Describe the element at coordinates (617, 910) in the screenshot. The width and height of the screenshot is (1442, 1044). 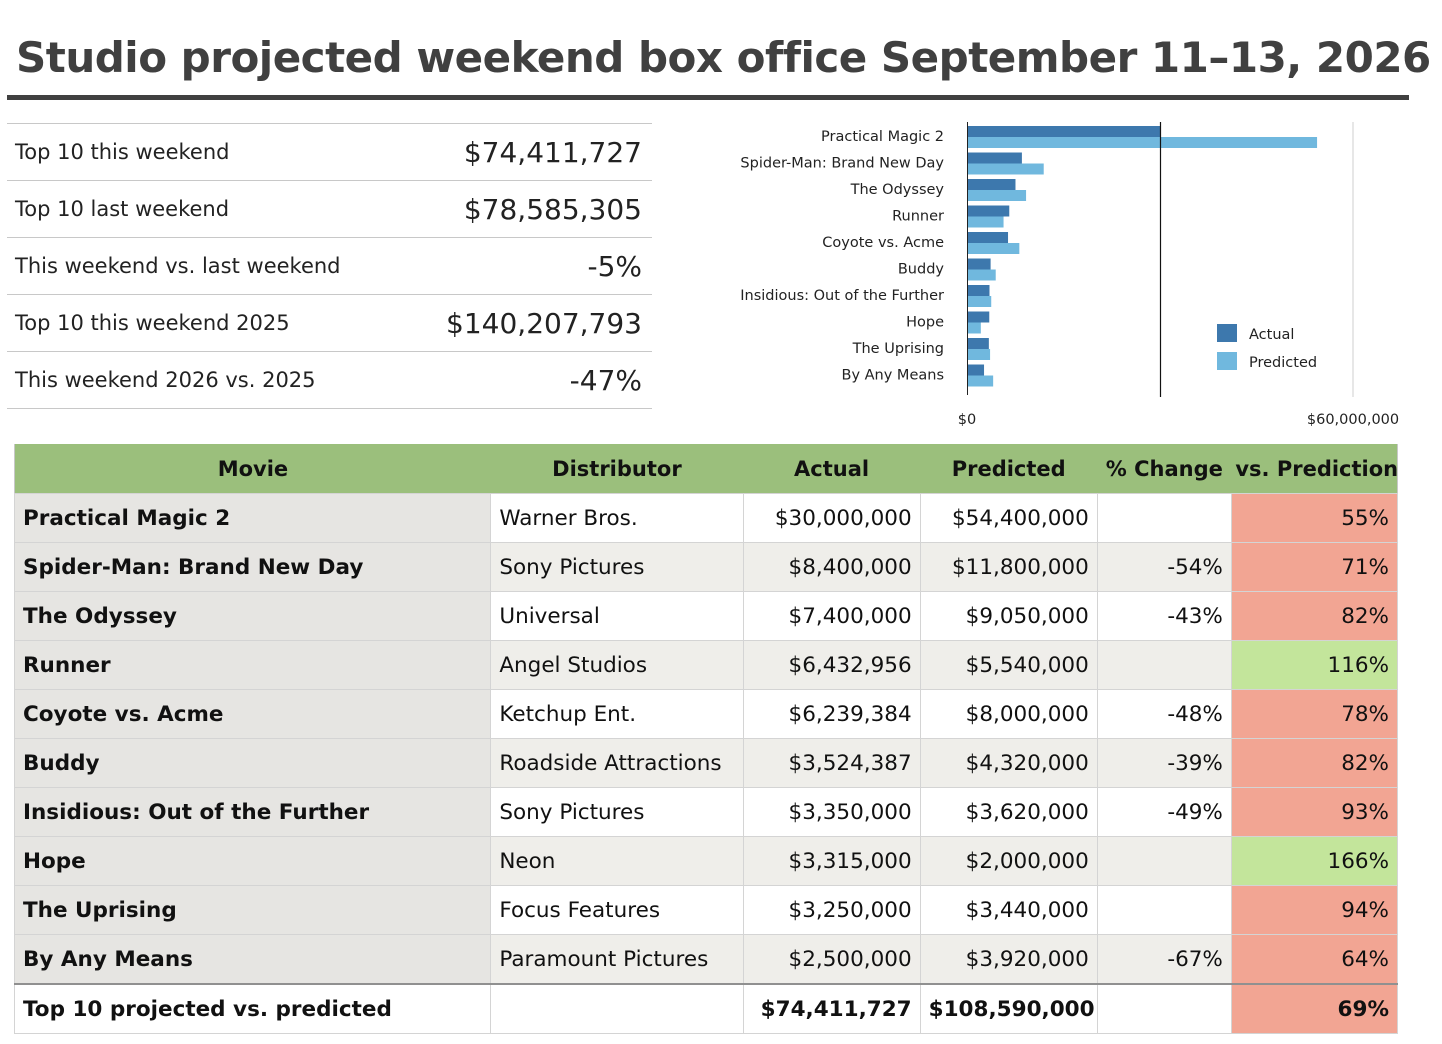
I see `distributor-cell: Focus Features` at that location.